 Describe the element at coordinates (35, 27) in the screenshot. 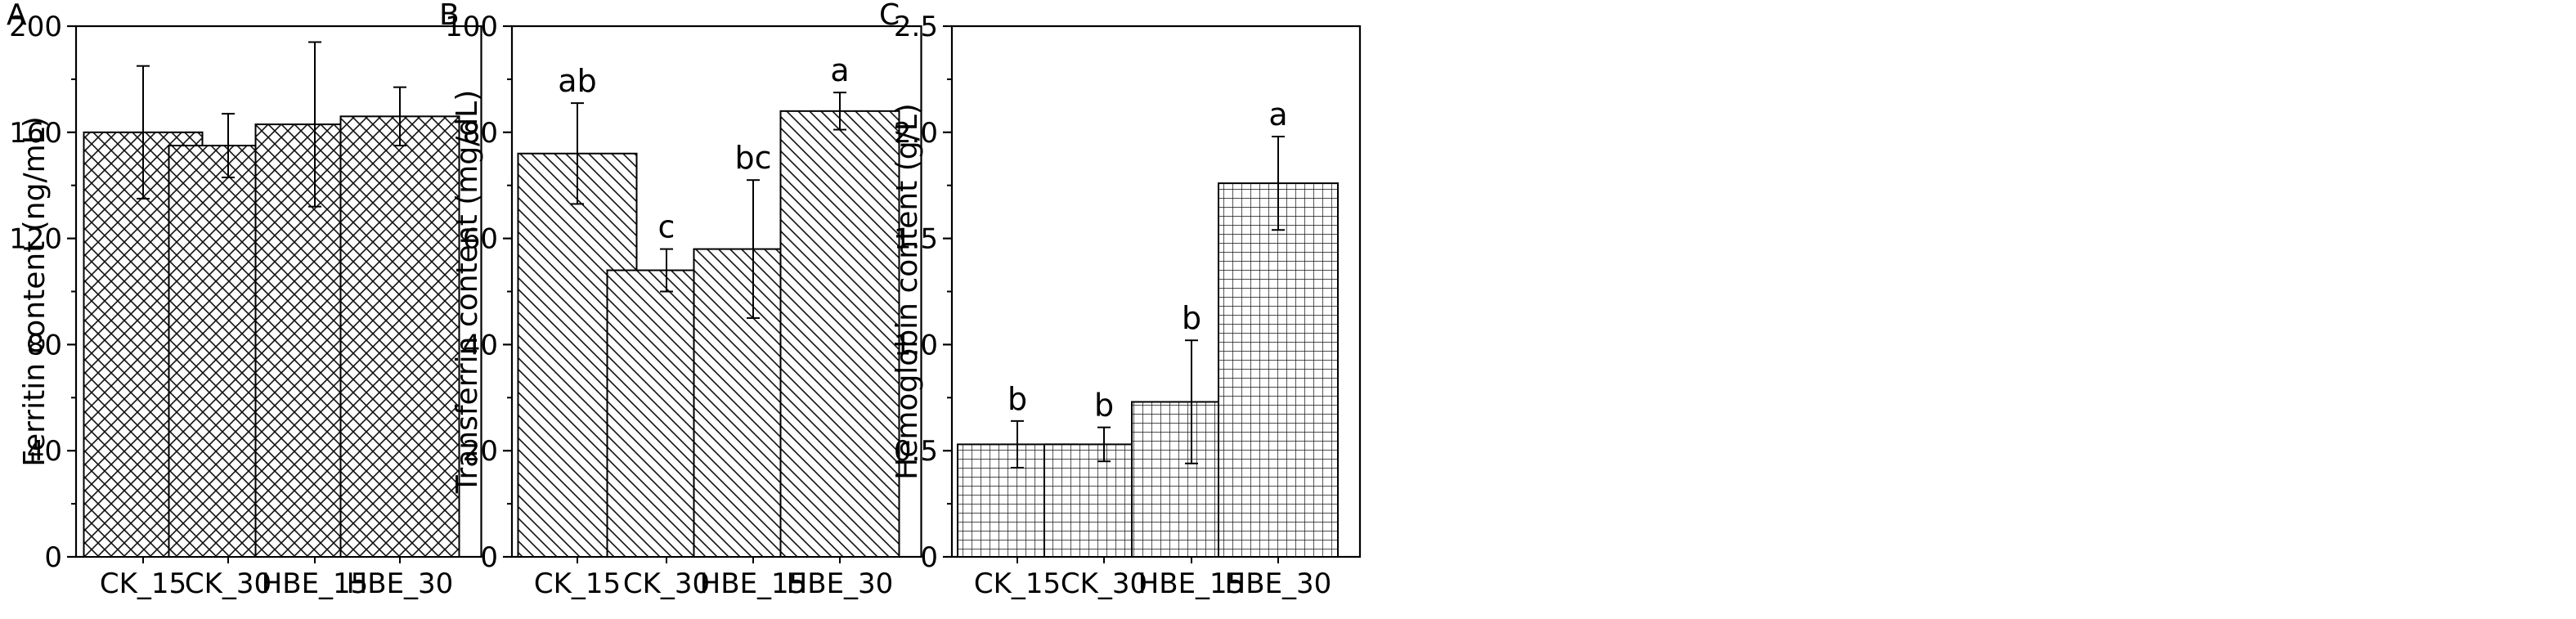

I see `y-tick-label: 200` at that location.